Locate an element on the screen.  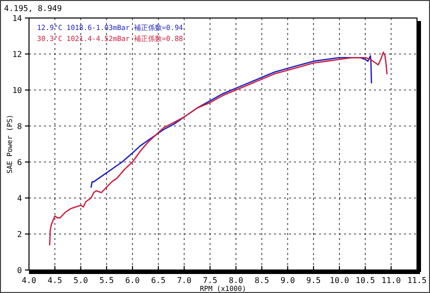
y-tick-label: 10 is located at coordinates (17, 90).